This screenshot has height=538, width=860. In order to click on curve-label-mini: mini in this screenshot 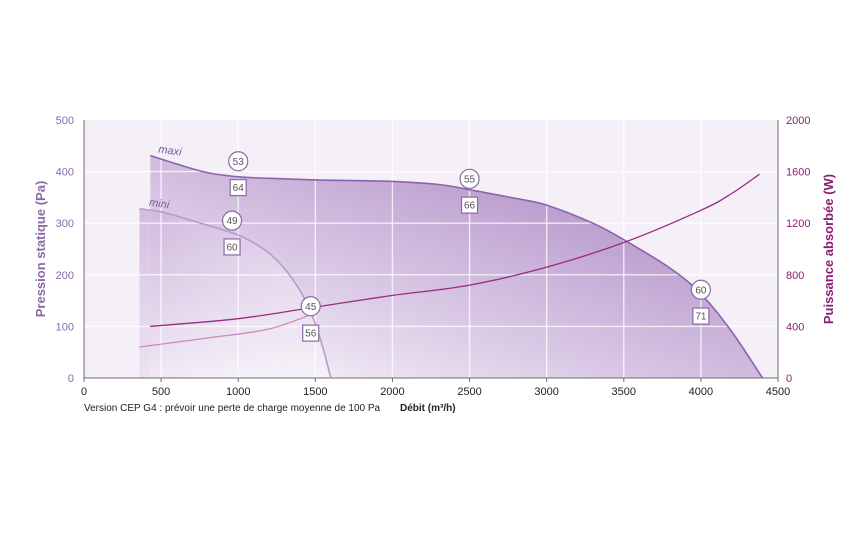, I will do `click(159, 204)`.